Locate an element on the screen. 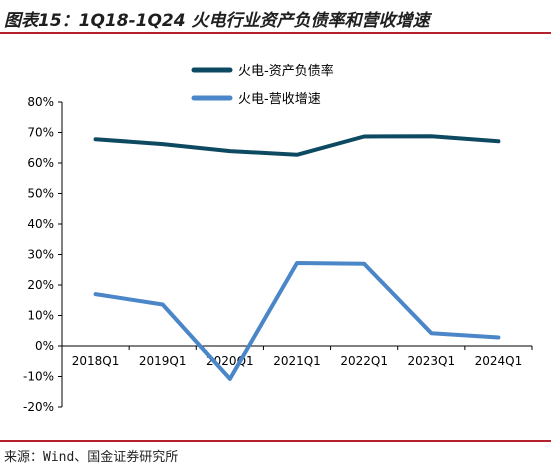 The image size is (551, 465). legend-label-2: 火电-营收增速 is located at coordinates (279, 99).